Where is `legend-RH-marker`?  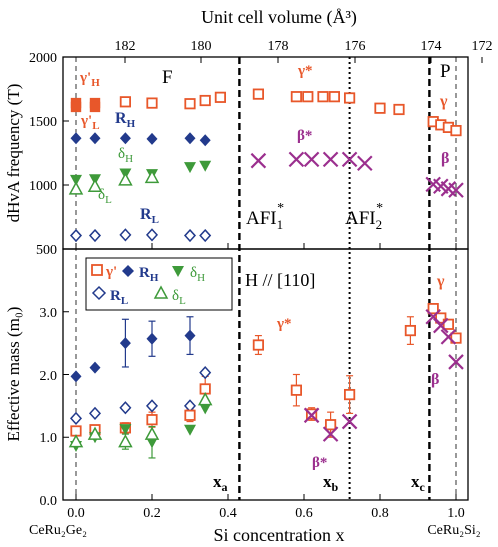
legend-RH-marker is located at coordinates (128, 271).